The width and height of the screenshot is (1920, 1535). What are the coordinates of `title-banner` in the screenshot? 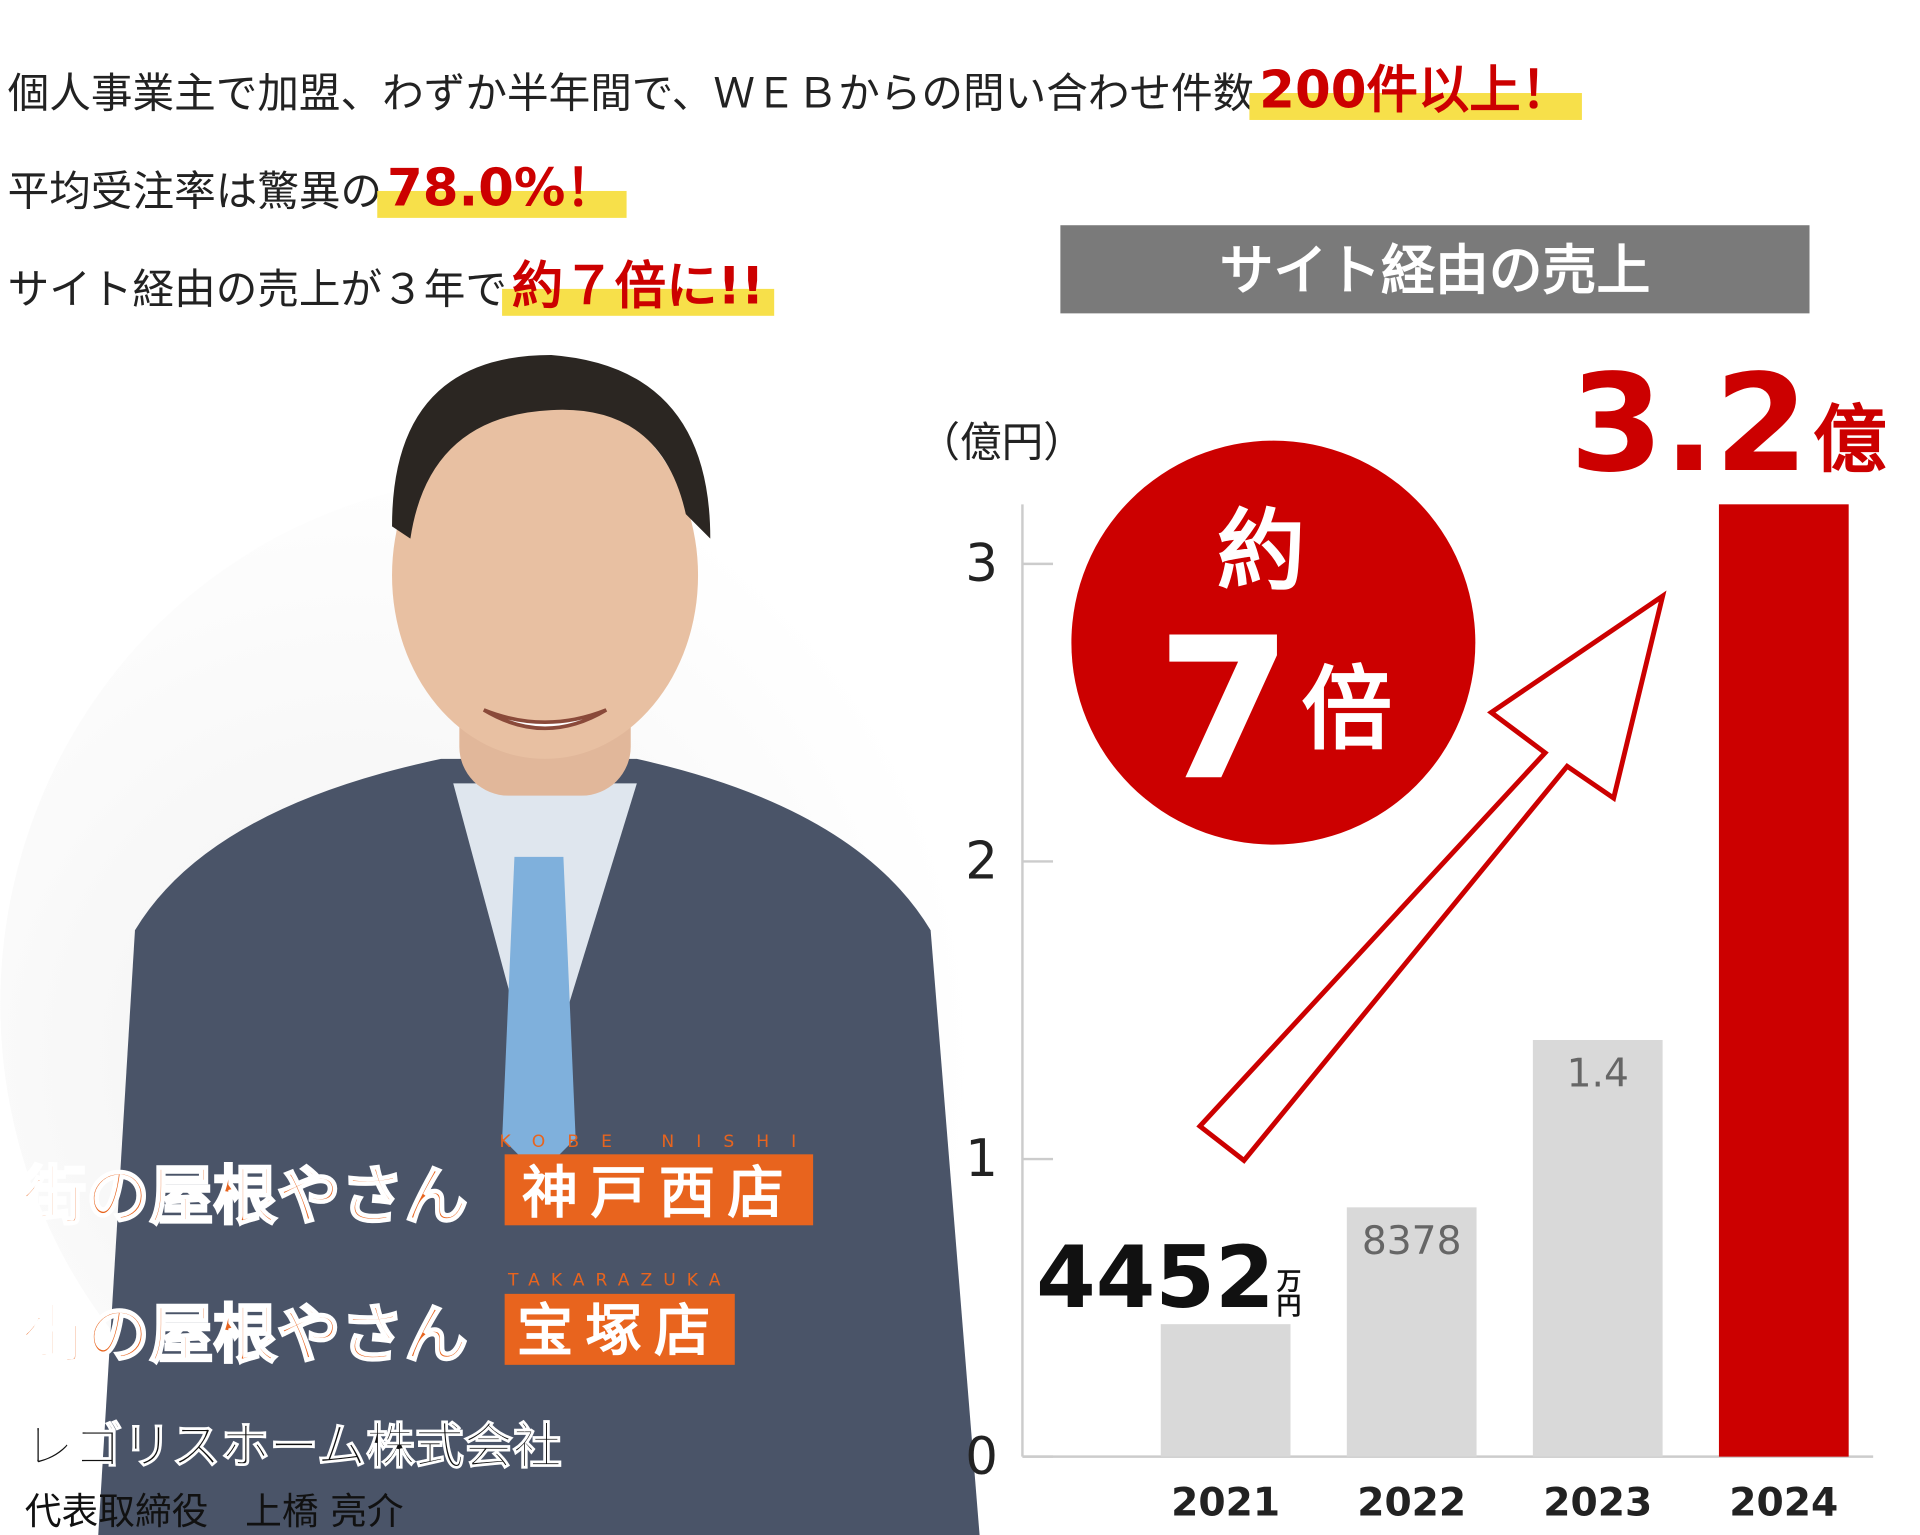 It's located at (1435, 269).